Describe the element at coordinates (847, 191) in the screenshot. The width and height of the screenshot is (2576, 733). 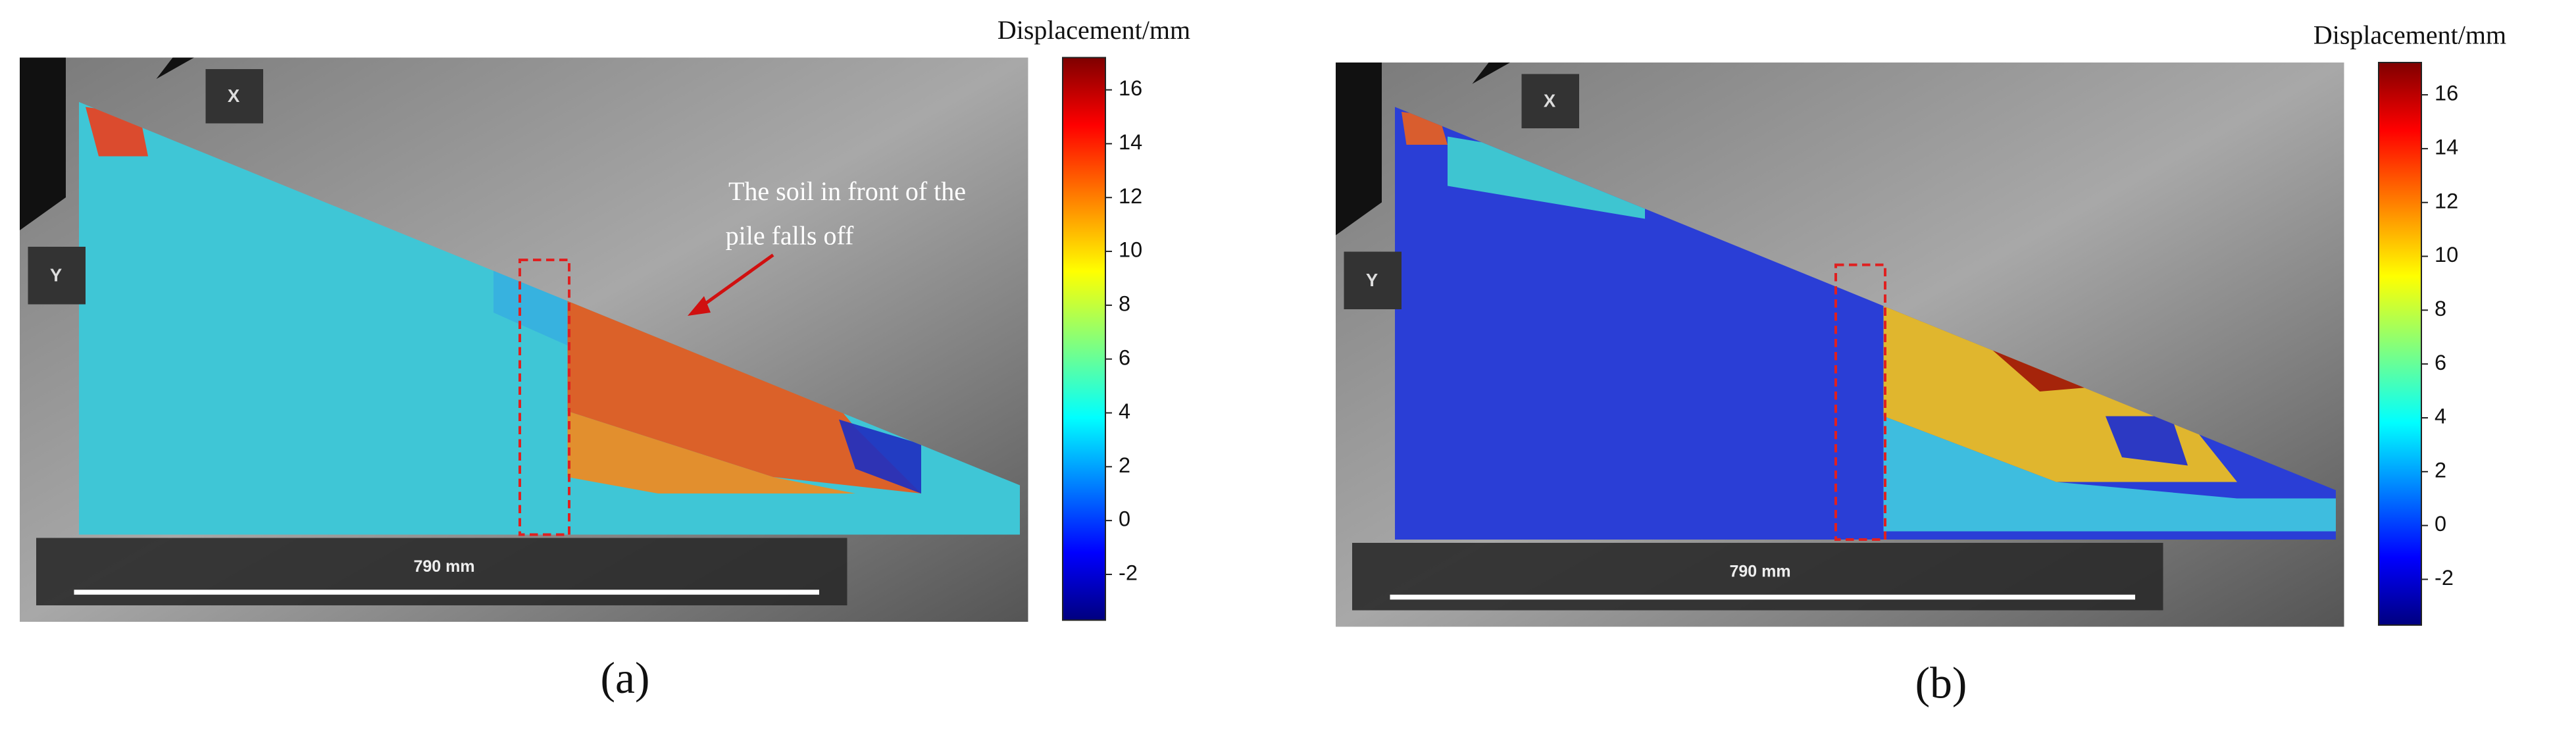
I see `annotation: The soil in front of the` at that location.